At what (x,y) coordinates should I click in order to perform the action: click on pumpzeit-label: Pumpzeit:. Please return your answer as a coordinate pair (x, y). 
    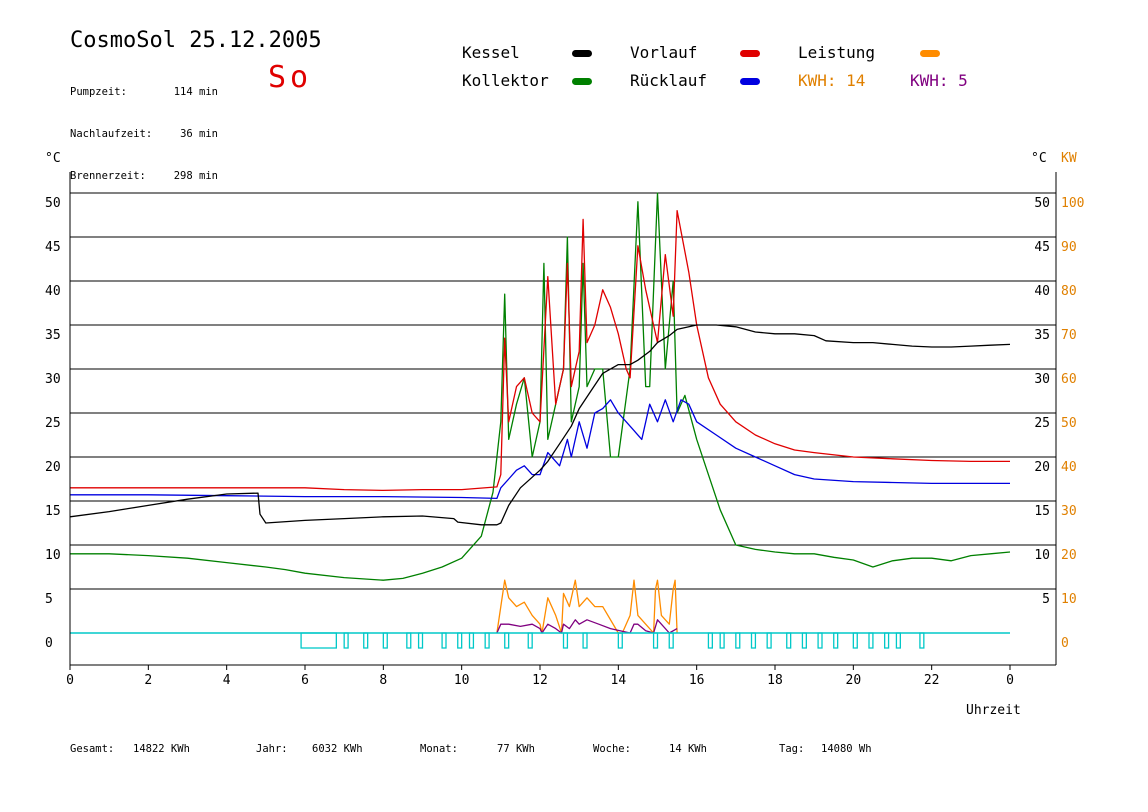
    Looking at the image, I should click on (98, 92).